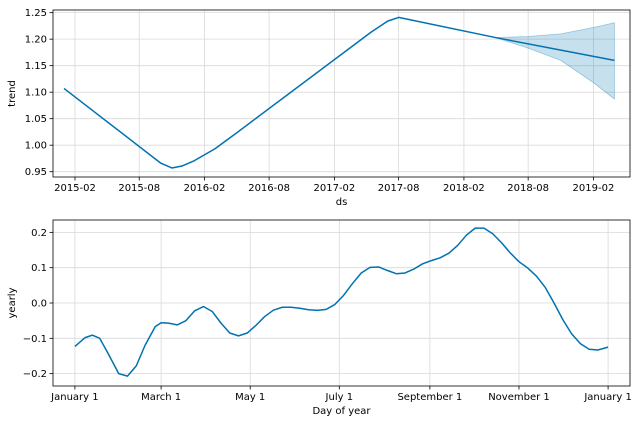 Image resolution: width=640 pixels, height=424 pixels. What do you see at coordinates (39, 268) in the screenshot?
I see `y-tick-label: 0.1` at bounding box center [39, 268].